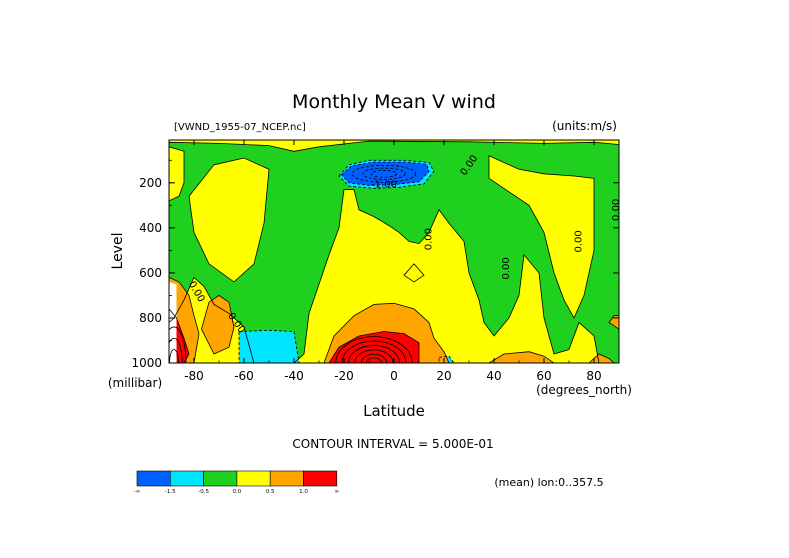 The height and width of the screenshot is (558, 789). Describe the element at coordinates (203, 492) in the screenshot. I see `colorbar-label-2: -0.5` at that location.